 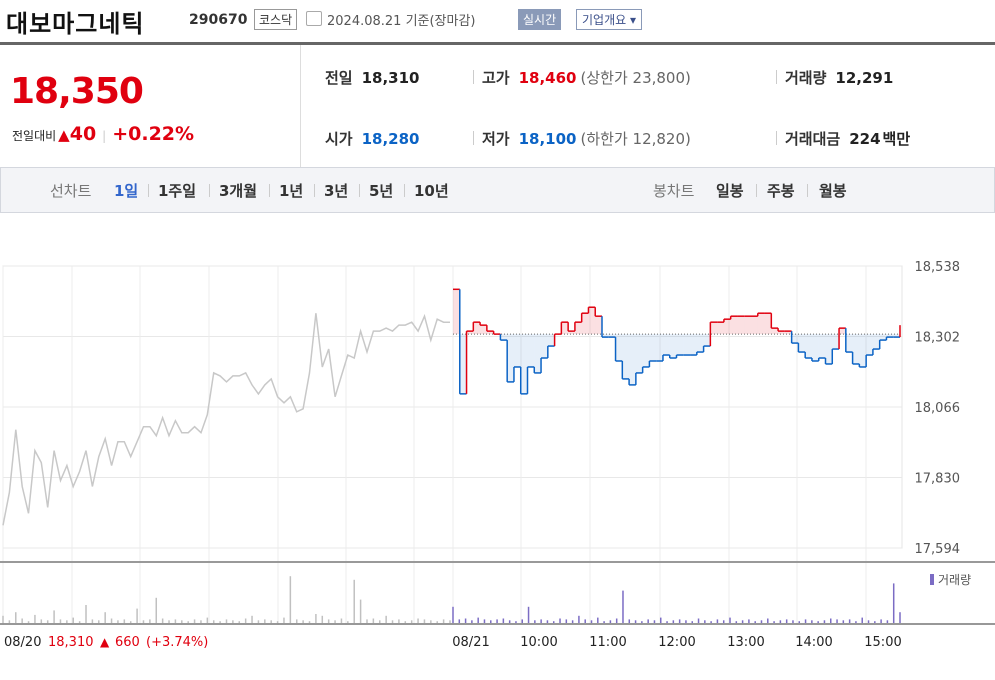 I want to click on stat-volume: 거래량 12,291, so click(x=839, y=78).